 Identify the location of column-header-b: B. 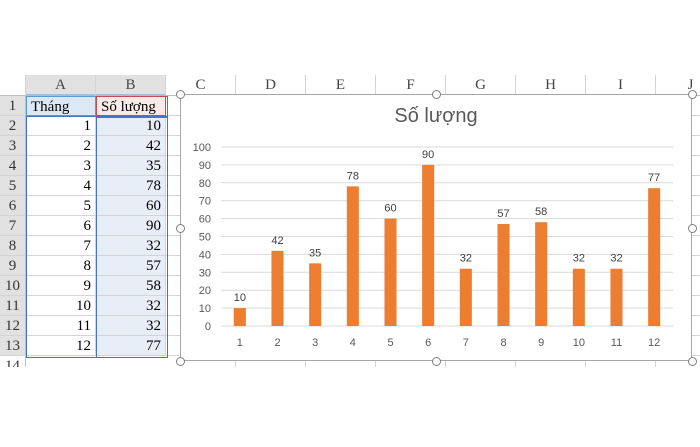
(131, 85).